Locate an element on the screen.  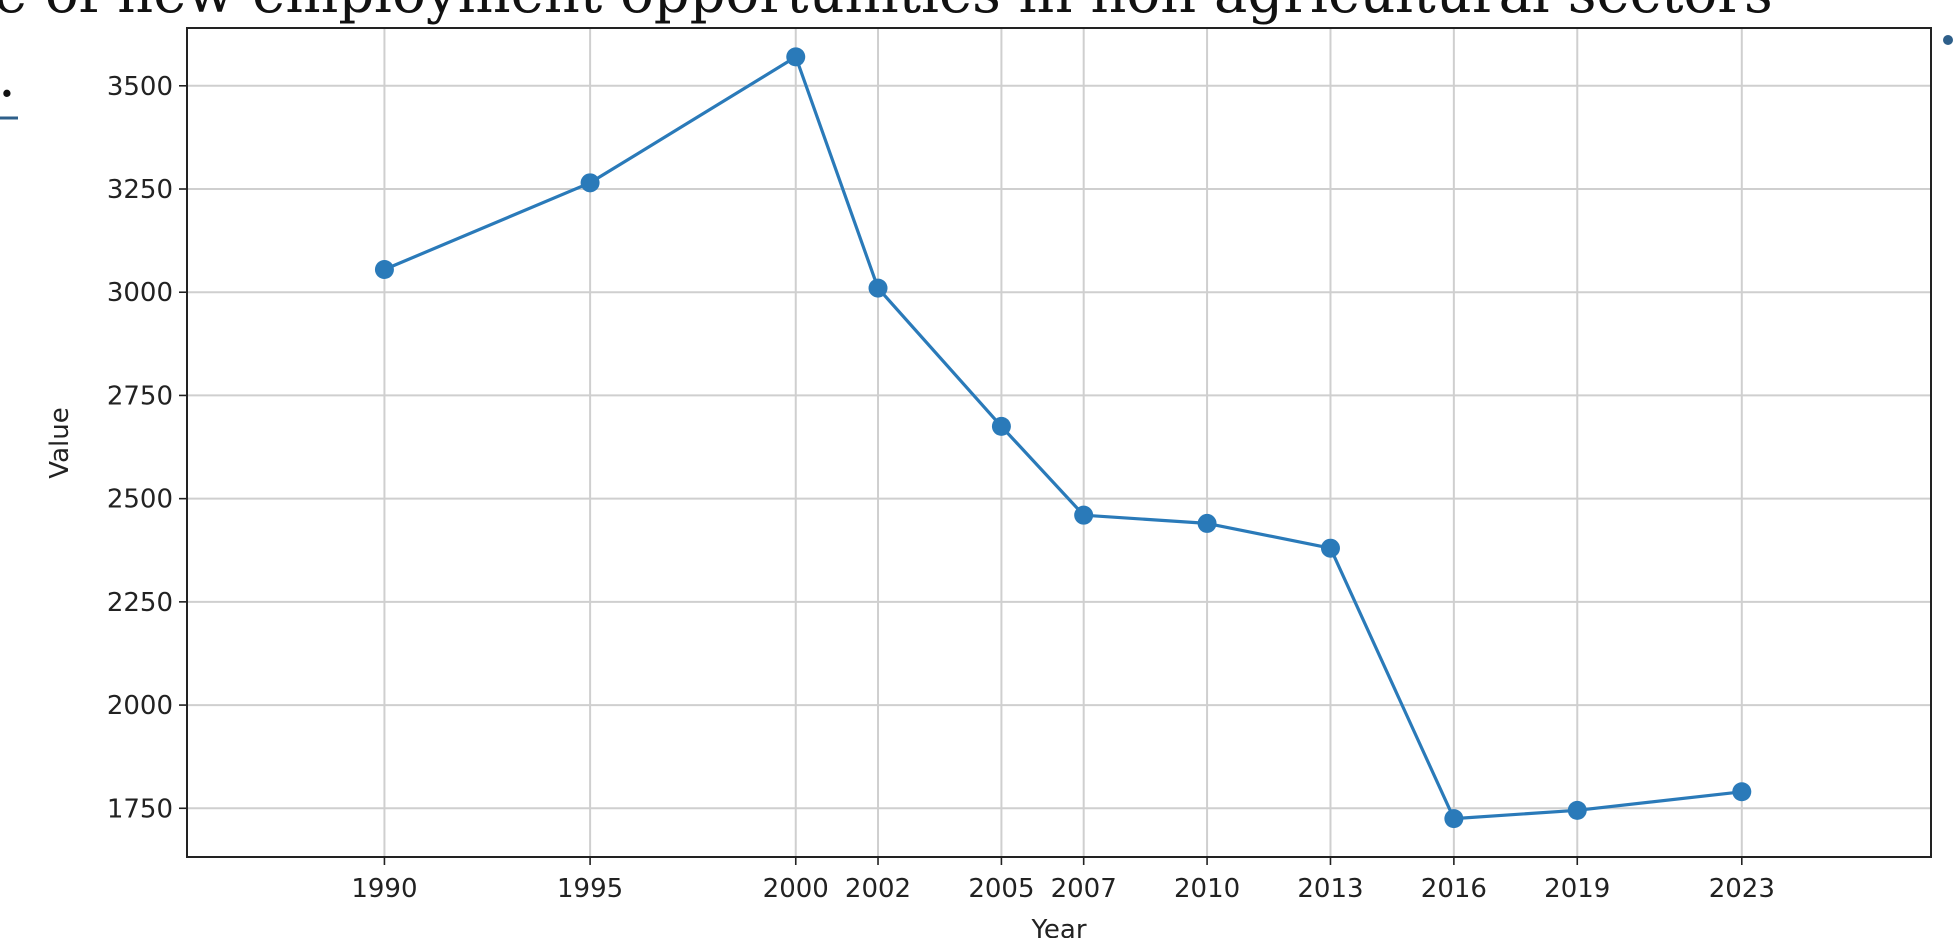
x-tick-label: 2005 is located at coordinates (1001, 889).